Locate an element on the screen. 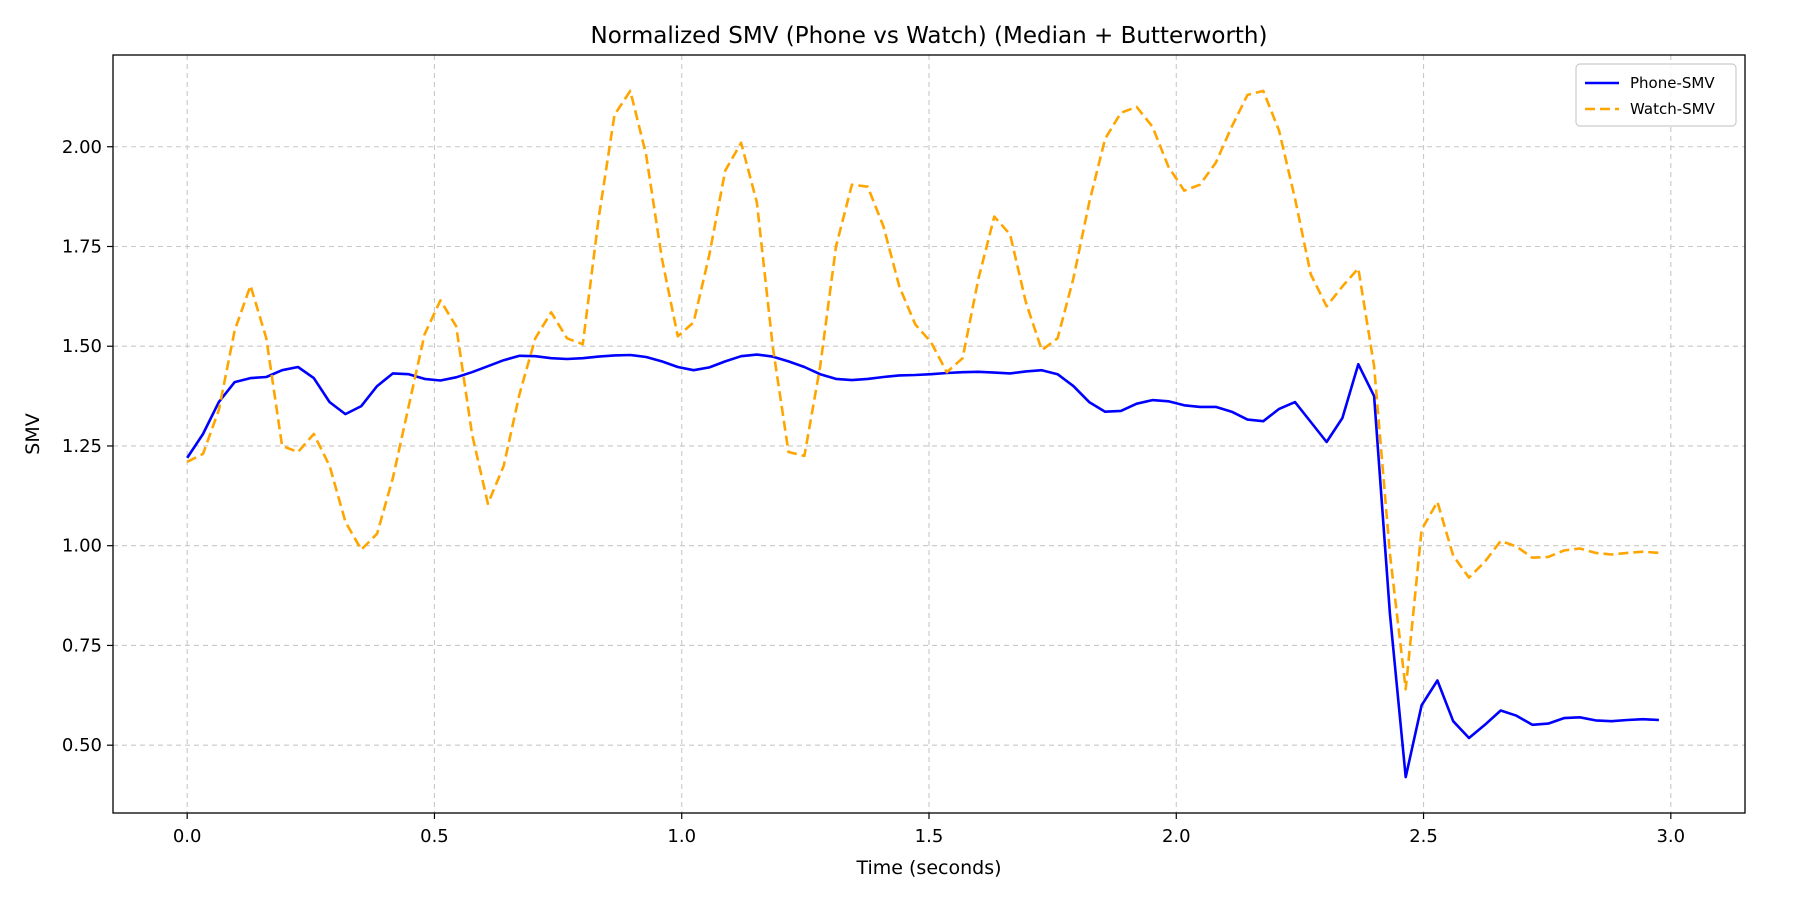 The height and width of the screenshot is (900, 1800). y-tick-label: 1.25 is located at coordinates (82, 446).